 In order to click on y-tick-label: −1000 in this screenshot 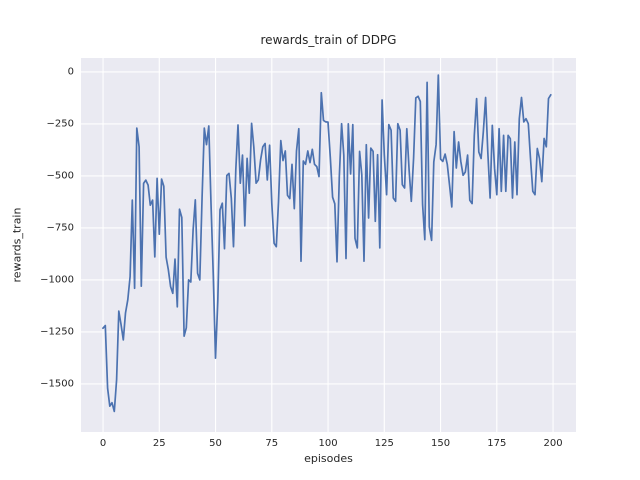, I will do `click(57, 280)`.